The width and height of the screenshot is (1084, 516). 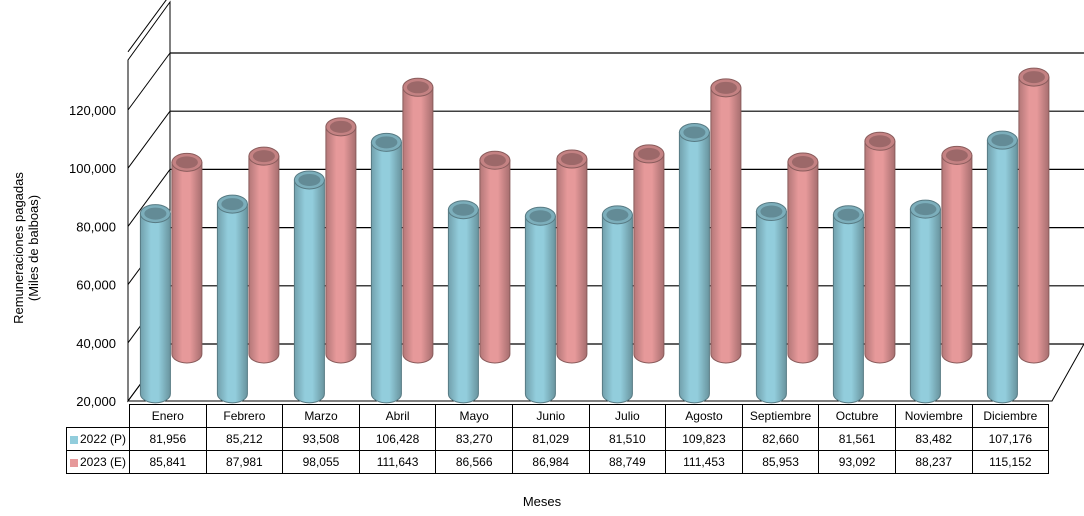 What do you see at coordinates (780, 416) in the screenshot?
I see `x-tick-label: Septiembre` at bounding box center [780, 416].